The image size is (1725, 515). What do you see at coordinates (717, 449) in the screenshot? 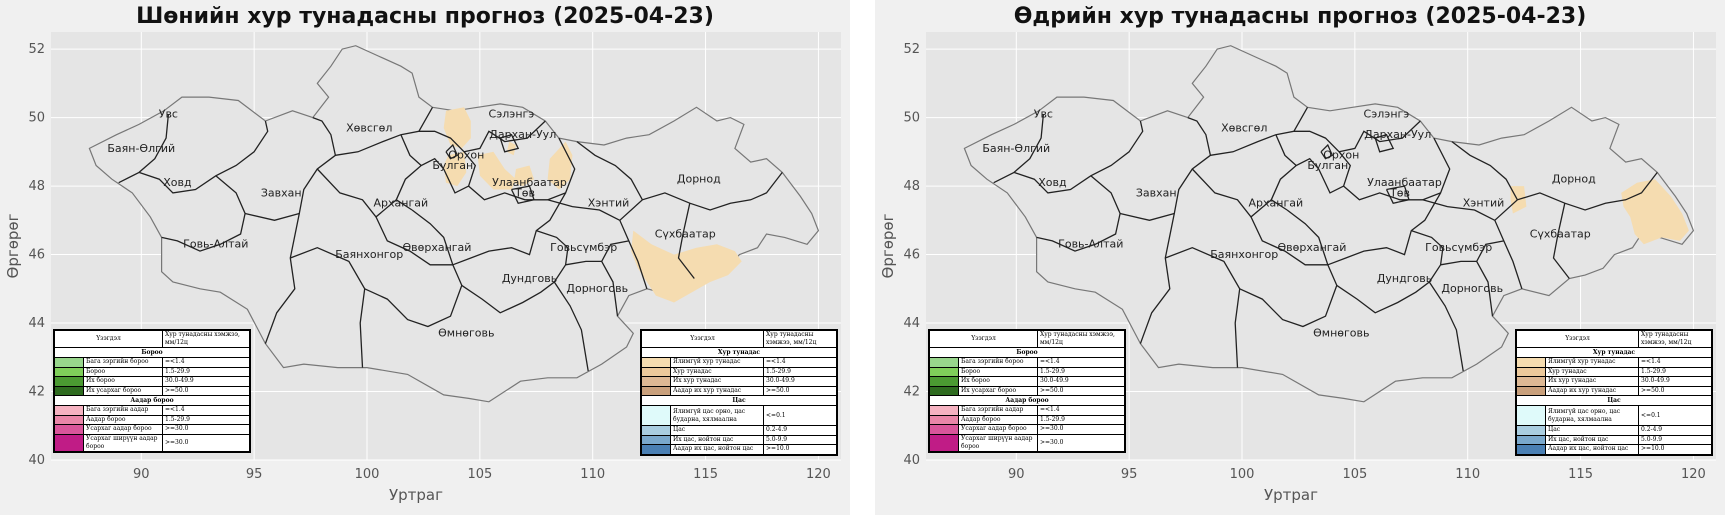
I see `legend-item-label: Аадар их цас, нойтон цас` at bounding box center [717, 449].